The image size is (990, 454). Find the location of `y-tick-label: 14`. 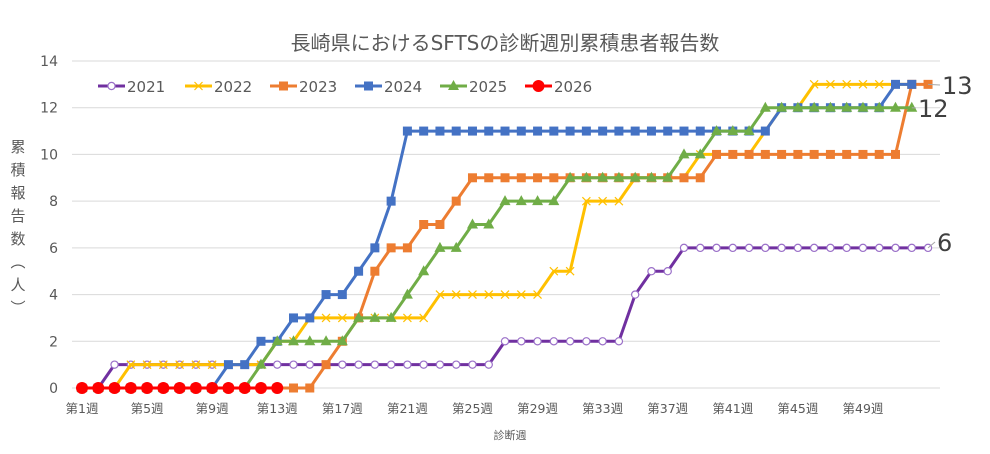

y-tick-label: 14 is located at coordinates (49, 62).